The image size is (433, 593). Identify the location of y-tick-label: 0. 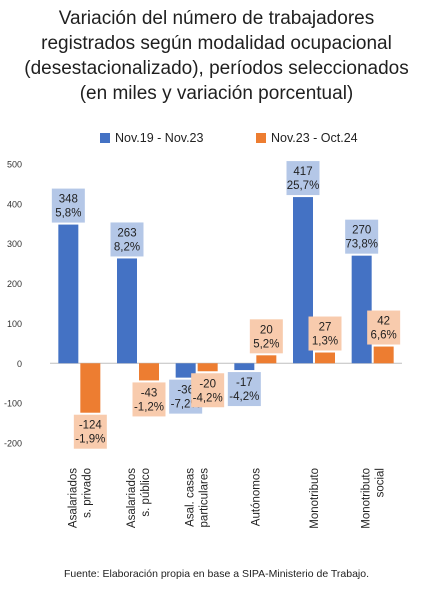
(19, 364).